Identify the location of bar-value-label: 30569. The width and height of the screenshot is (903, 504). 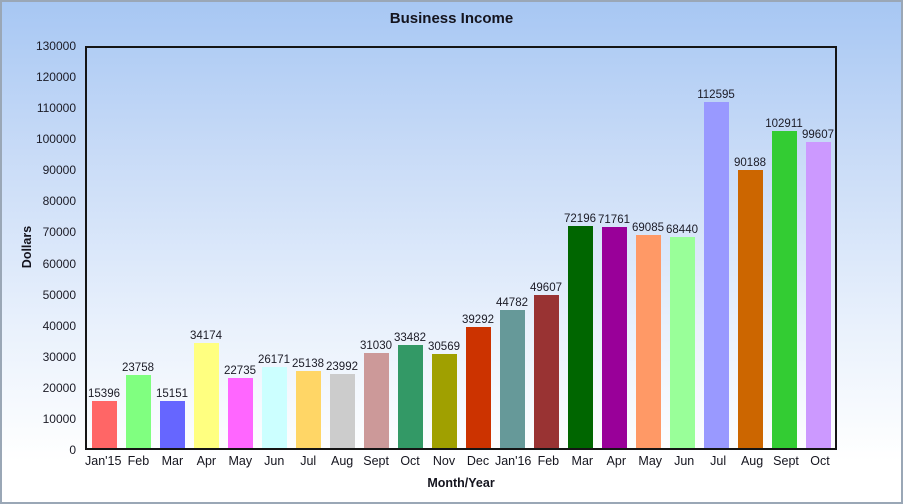
(444, 347).